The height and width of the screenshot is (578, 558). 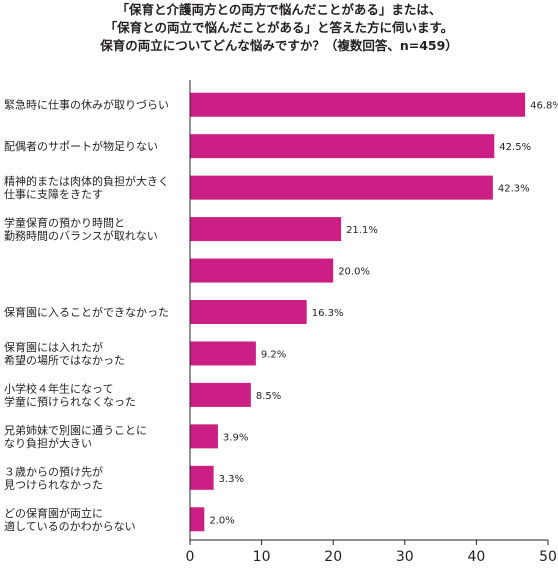 I want to click on value-label-7: 8.5%, so click(x=268, y=396).